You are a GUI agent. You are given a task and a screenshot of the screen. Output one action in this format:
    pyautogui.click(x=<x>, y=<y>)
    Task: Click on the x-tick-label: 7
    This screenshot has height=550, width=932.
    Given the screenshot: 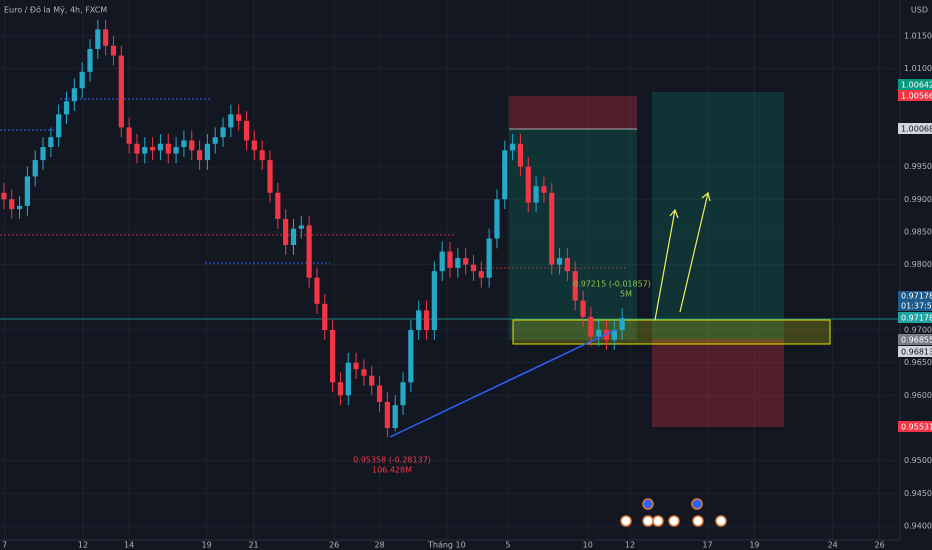 What is the action you would take?
    pyautogui.click(x=4, y=545)
    